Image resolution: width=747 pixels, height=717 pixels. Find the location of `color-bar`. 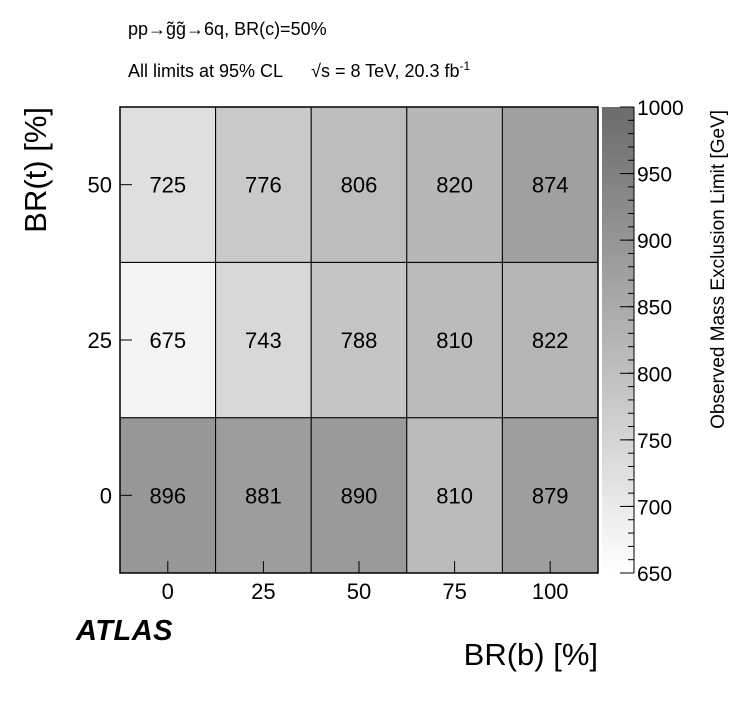

color-bar is located at coordinates (618, 340).